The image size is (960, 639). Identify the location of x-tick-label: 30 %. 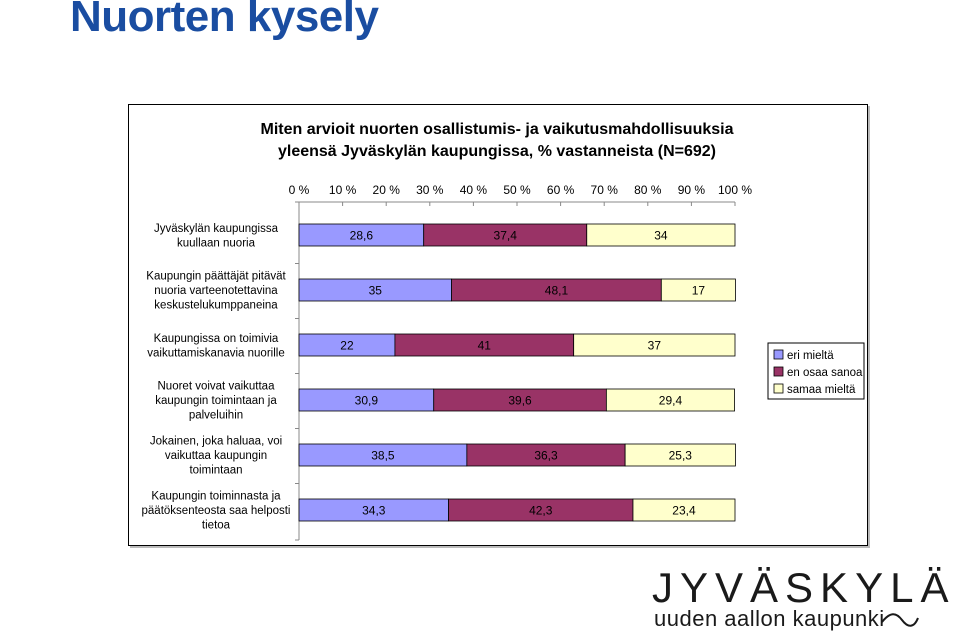
(430, 190).